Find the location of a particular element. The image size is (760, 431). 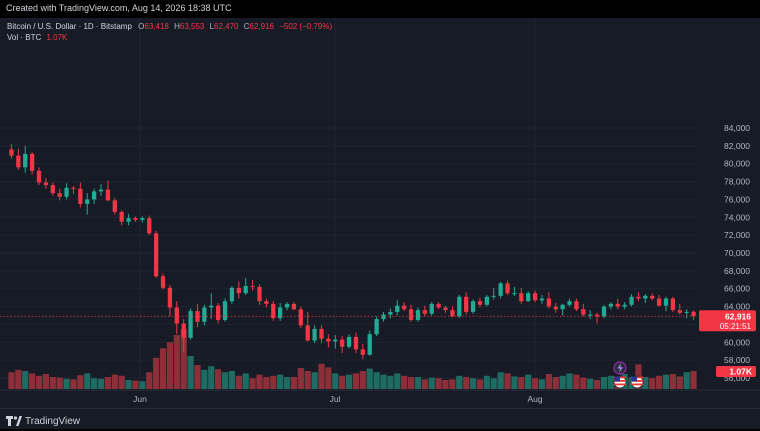

price-scale-bg is located at coordinates (728, 213).